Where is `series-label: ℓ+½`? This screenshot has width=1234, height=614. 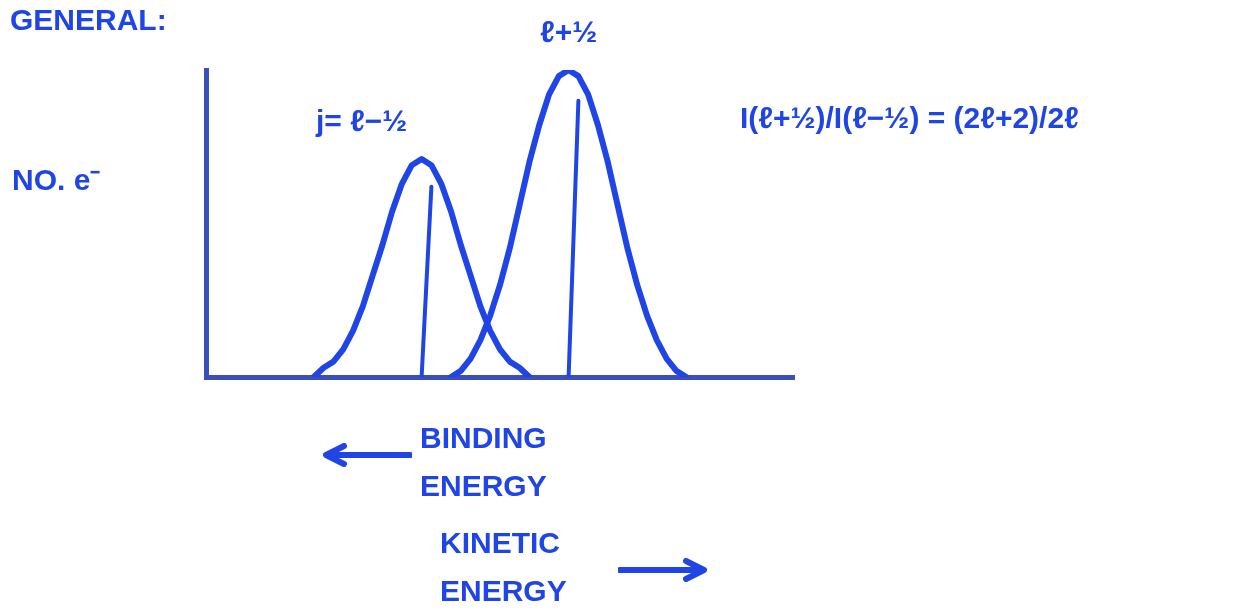
series-label: ℓ+½ is located at coordinates (569, 32).